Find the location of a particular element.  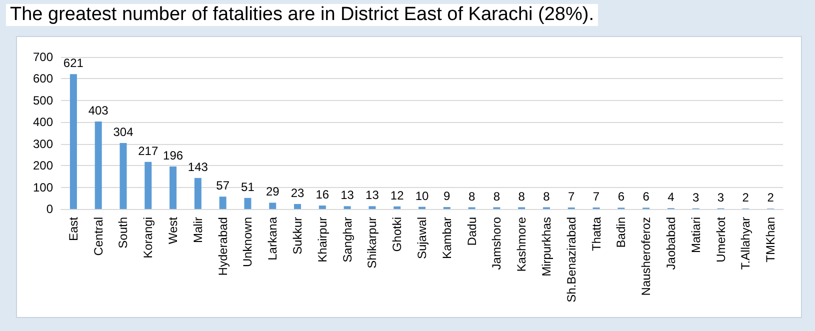

y-tick-label: 400 is located at coordinates (43, 122).